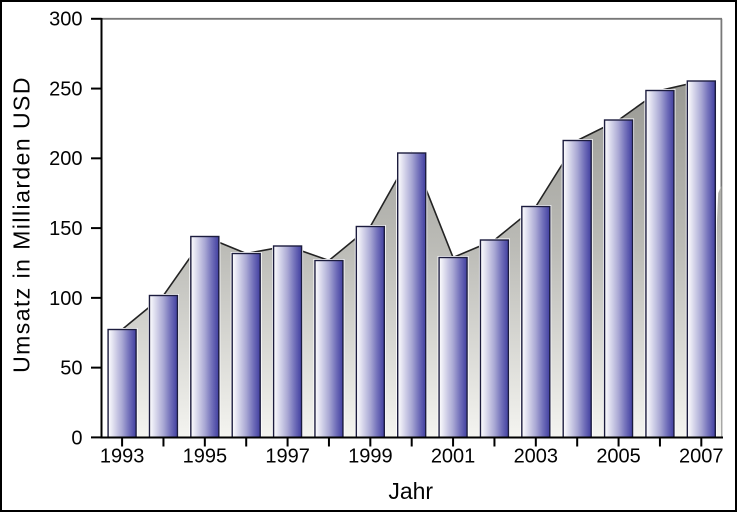  I want to click on svg-text: 100, so click(65, 299).